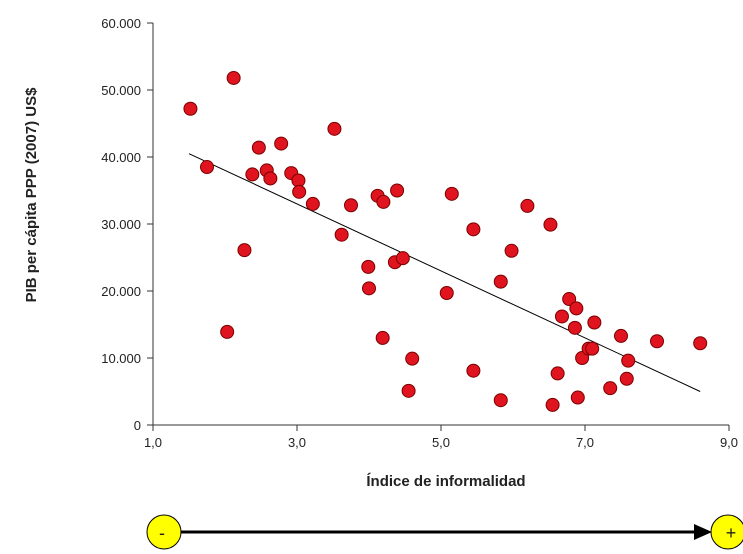 This screenshot has width=743, height=554. I want to click on minus-label: -, so click(162, 533).